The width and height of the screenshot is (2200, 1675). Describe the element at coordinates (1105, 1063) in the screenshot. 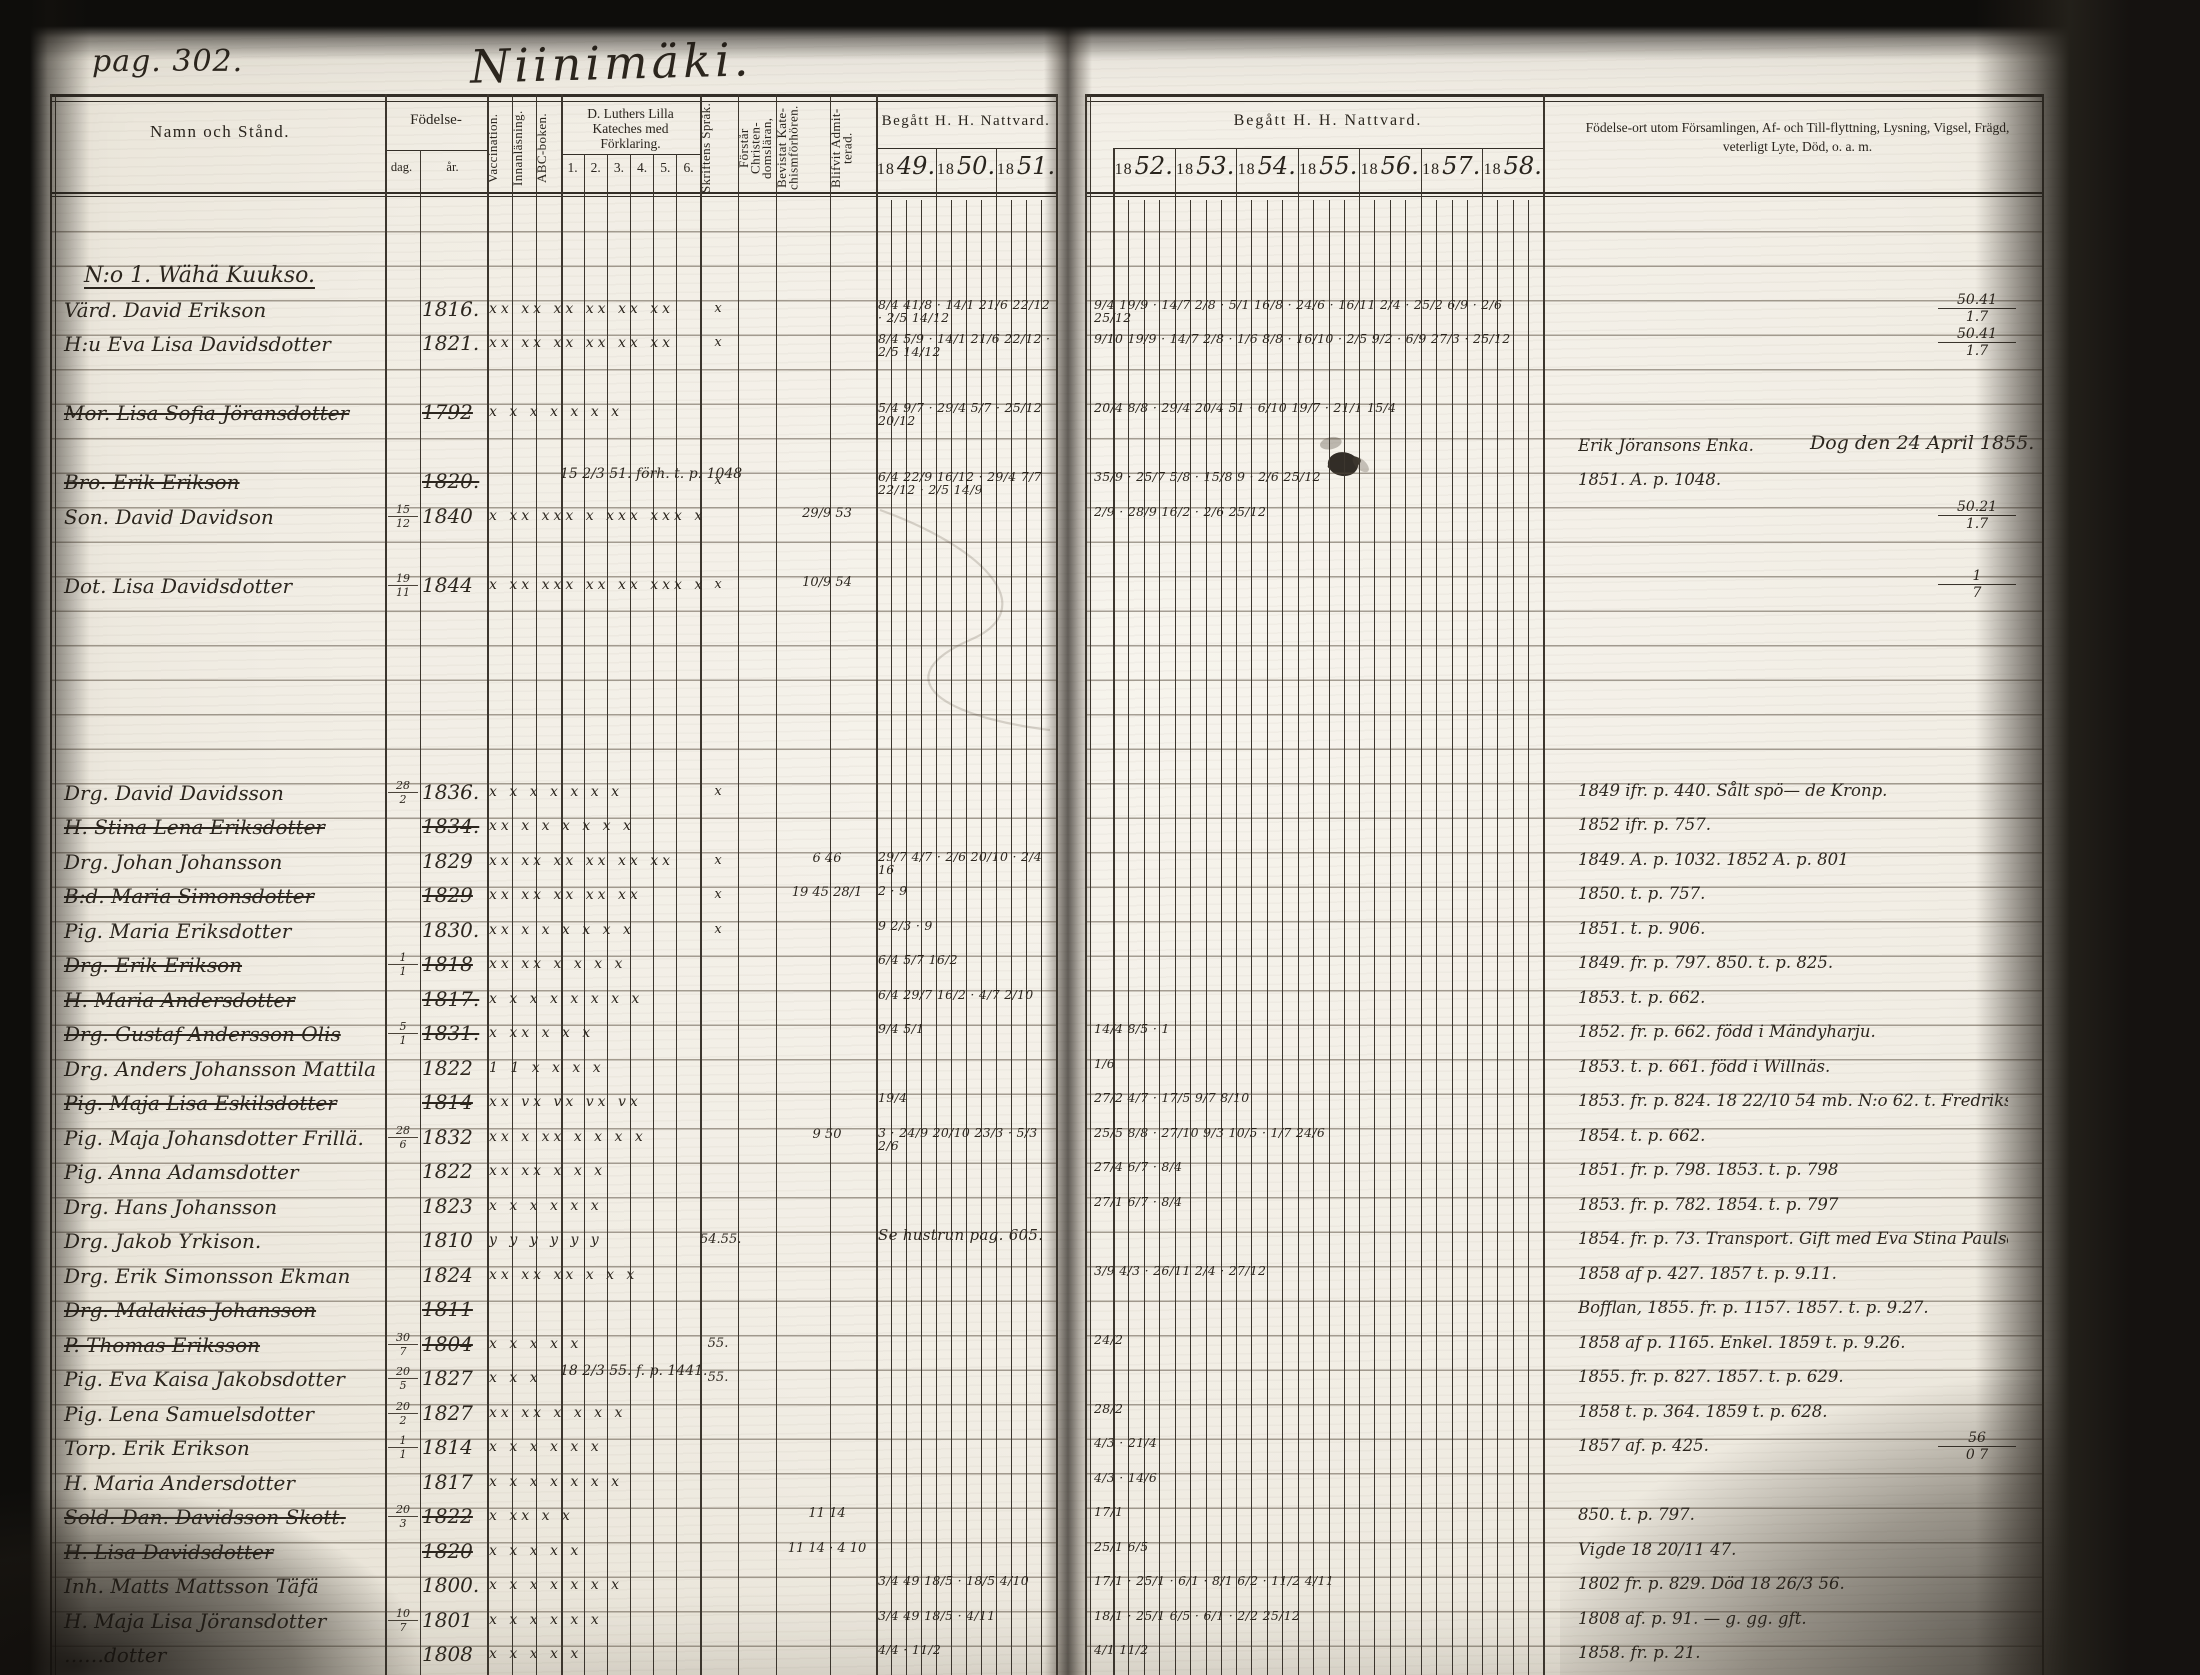

I see `communion-dates-1852-58: 1/6` at that location.